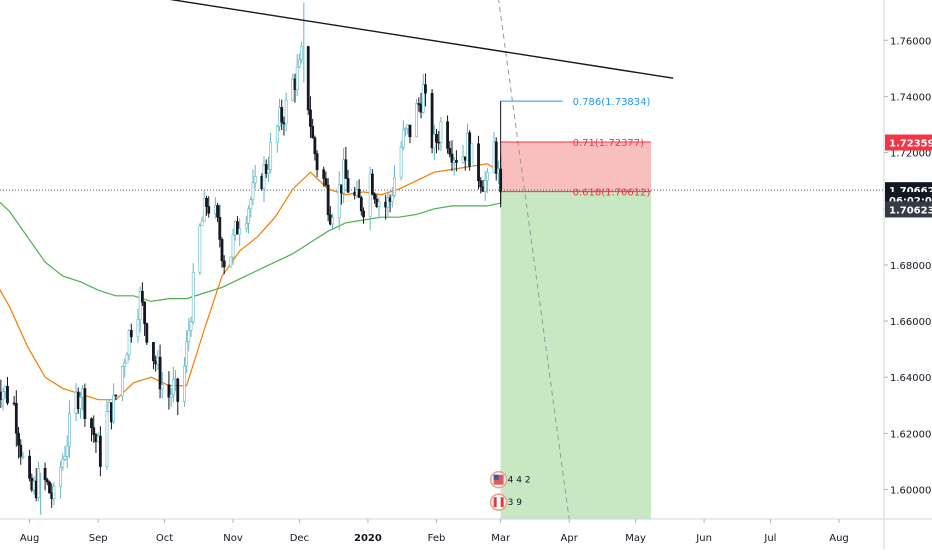  I want to click on x-tick-label: 2020, so click(368, 538).